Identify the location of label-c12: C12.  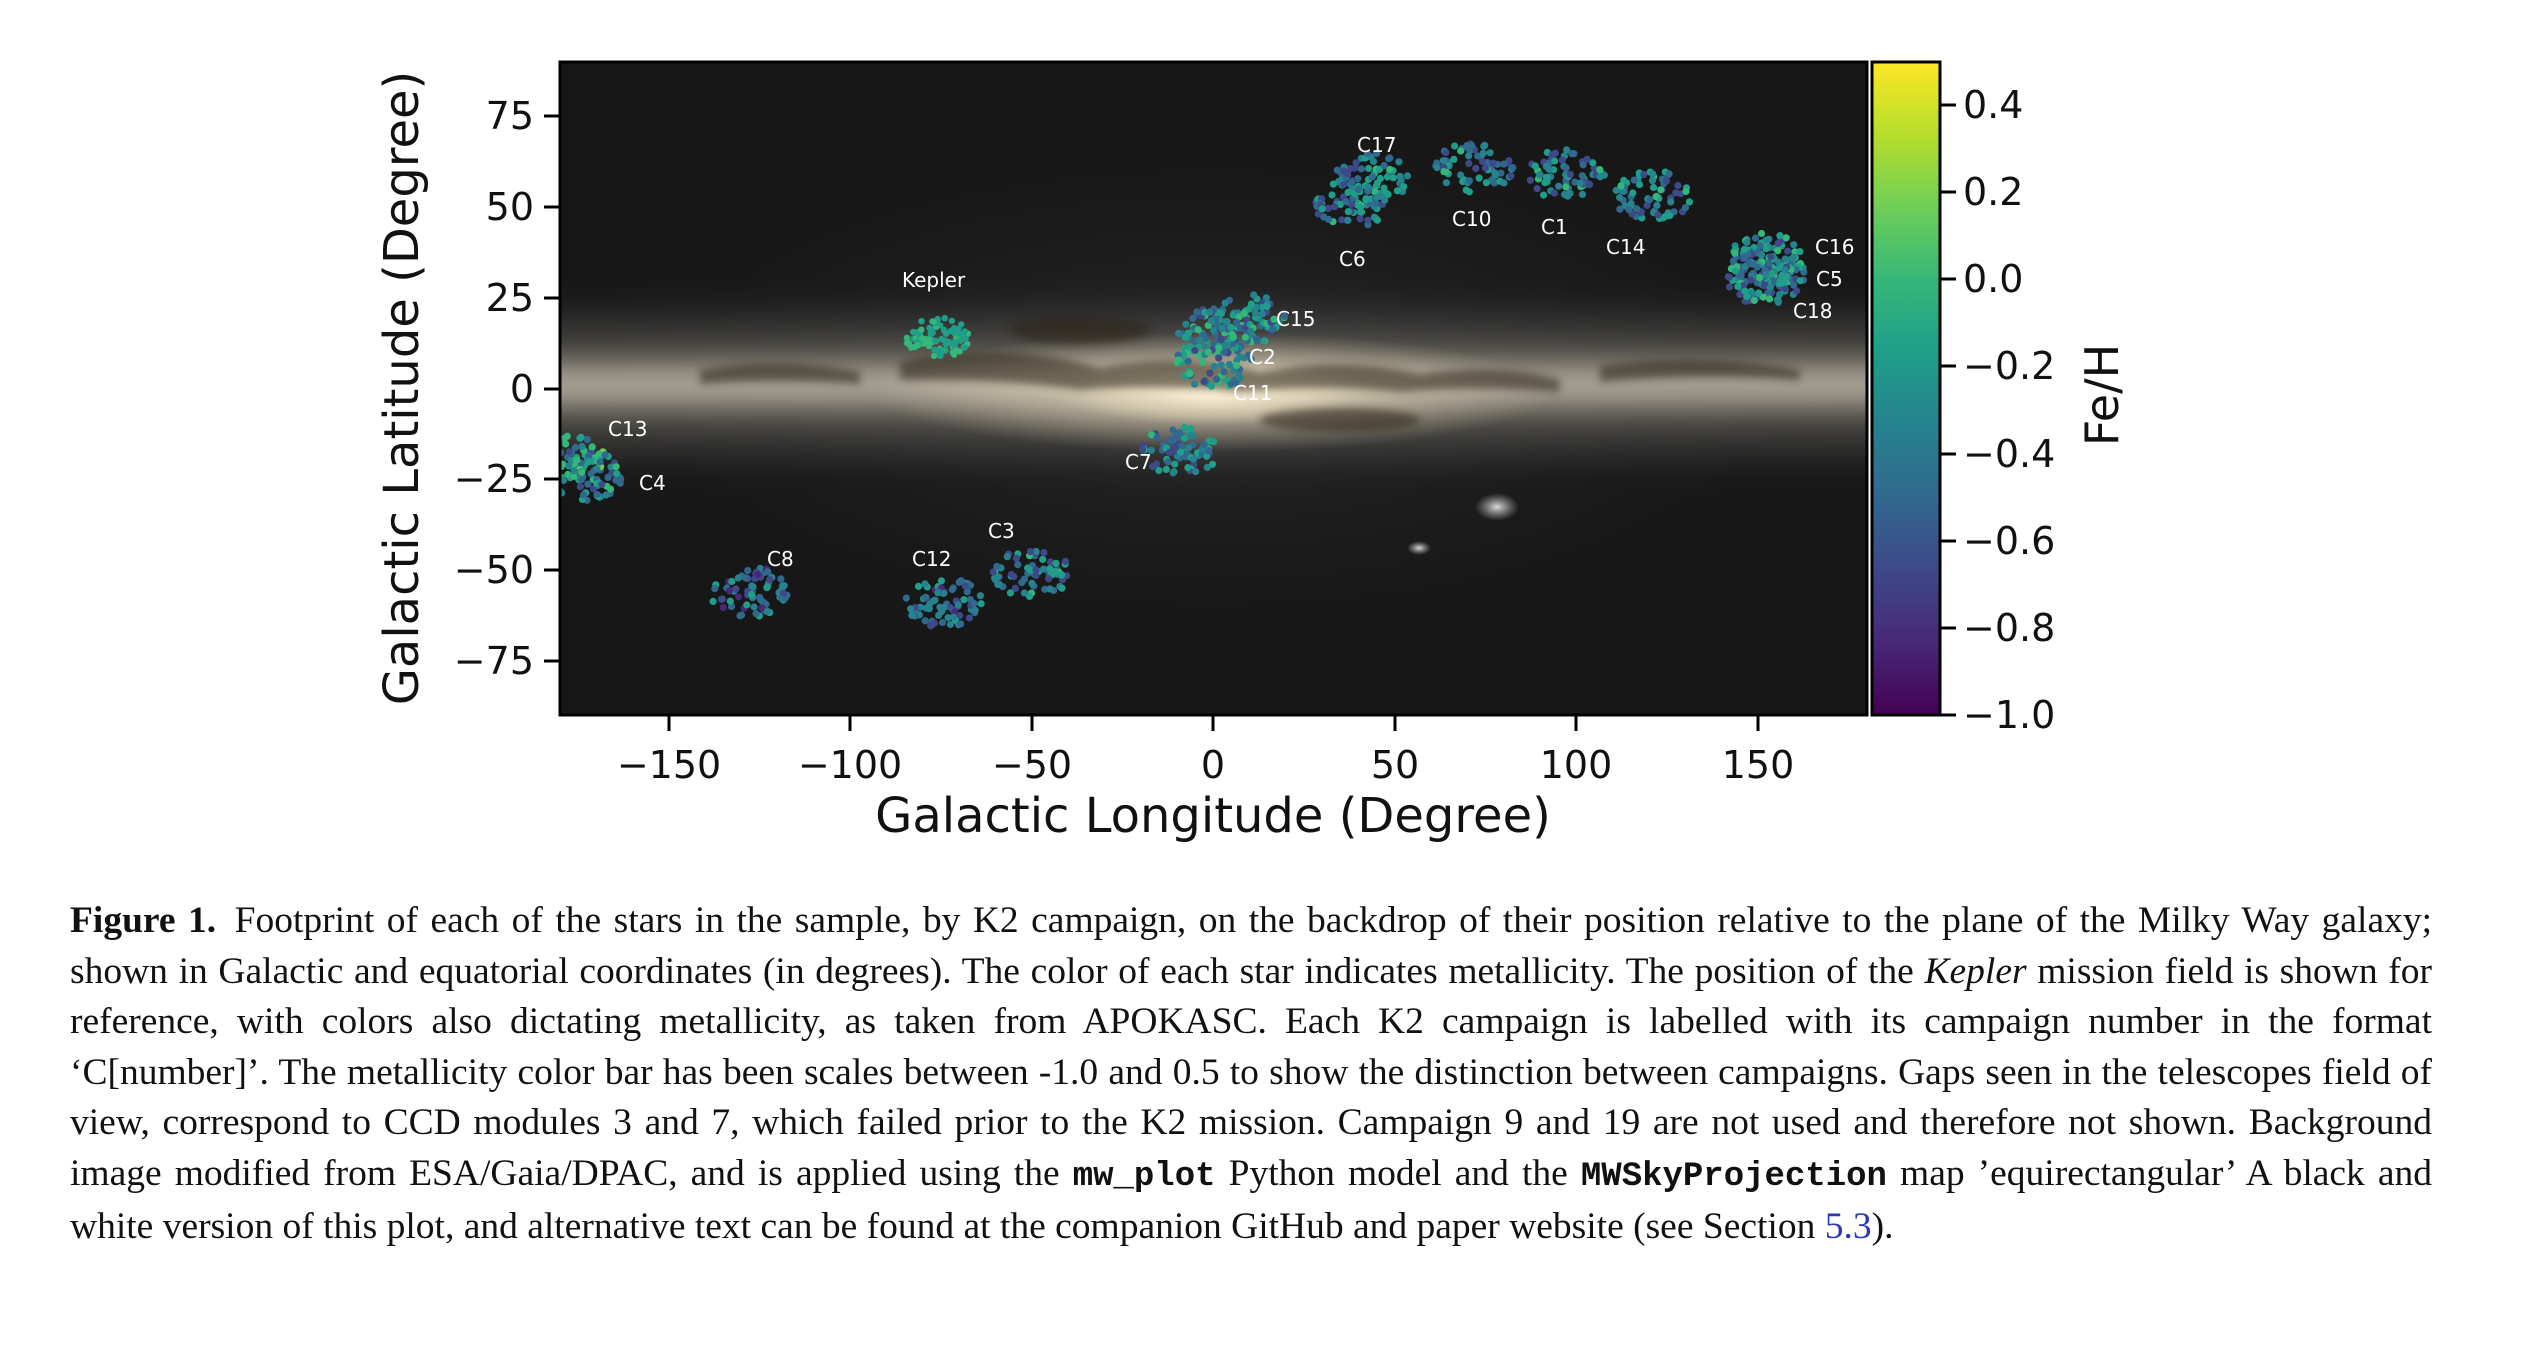
(931, 559).